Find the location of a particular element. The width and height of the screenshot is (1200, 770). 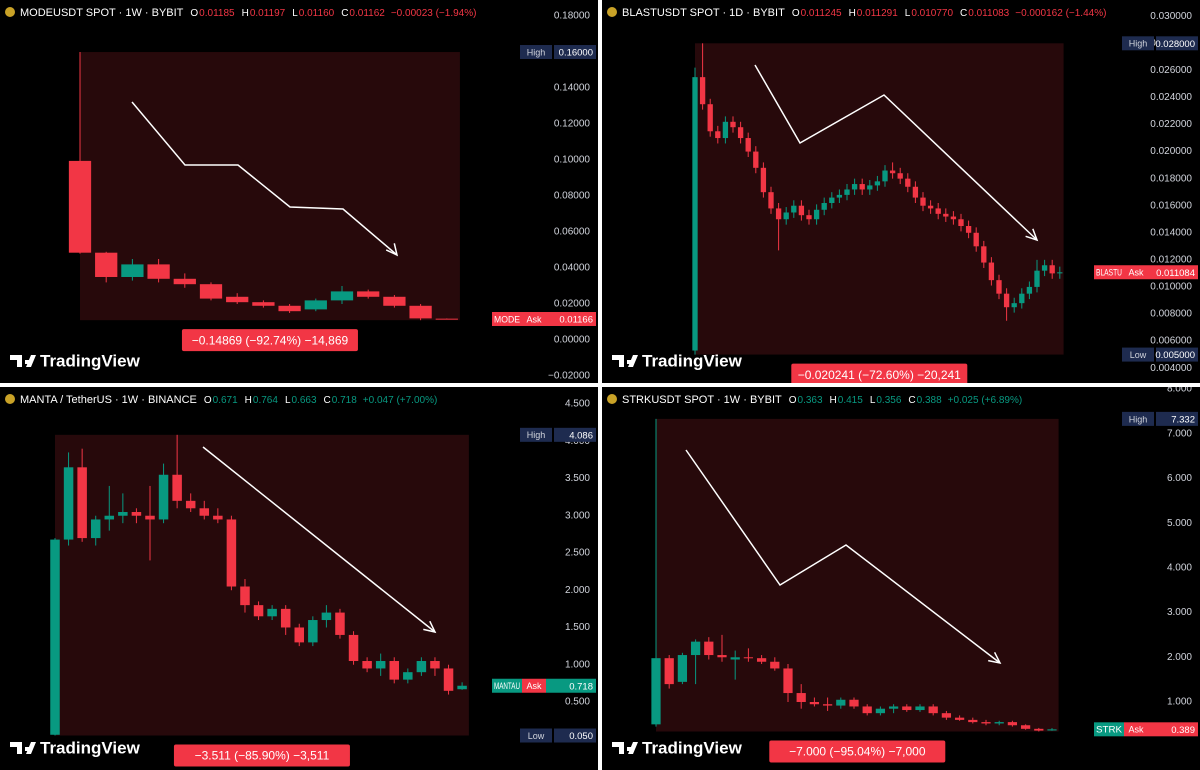

y-tick-label: 0.04000 is located at coordinates (572, 268).